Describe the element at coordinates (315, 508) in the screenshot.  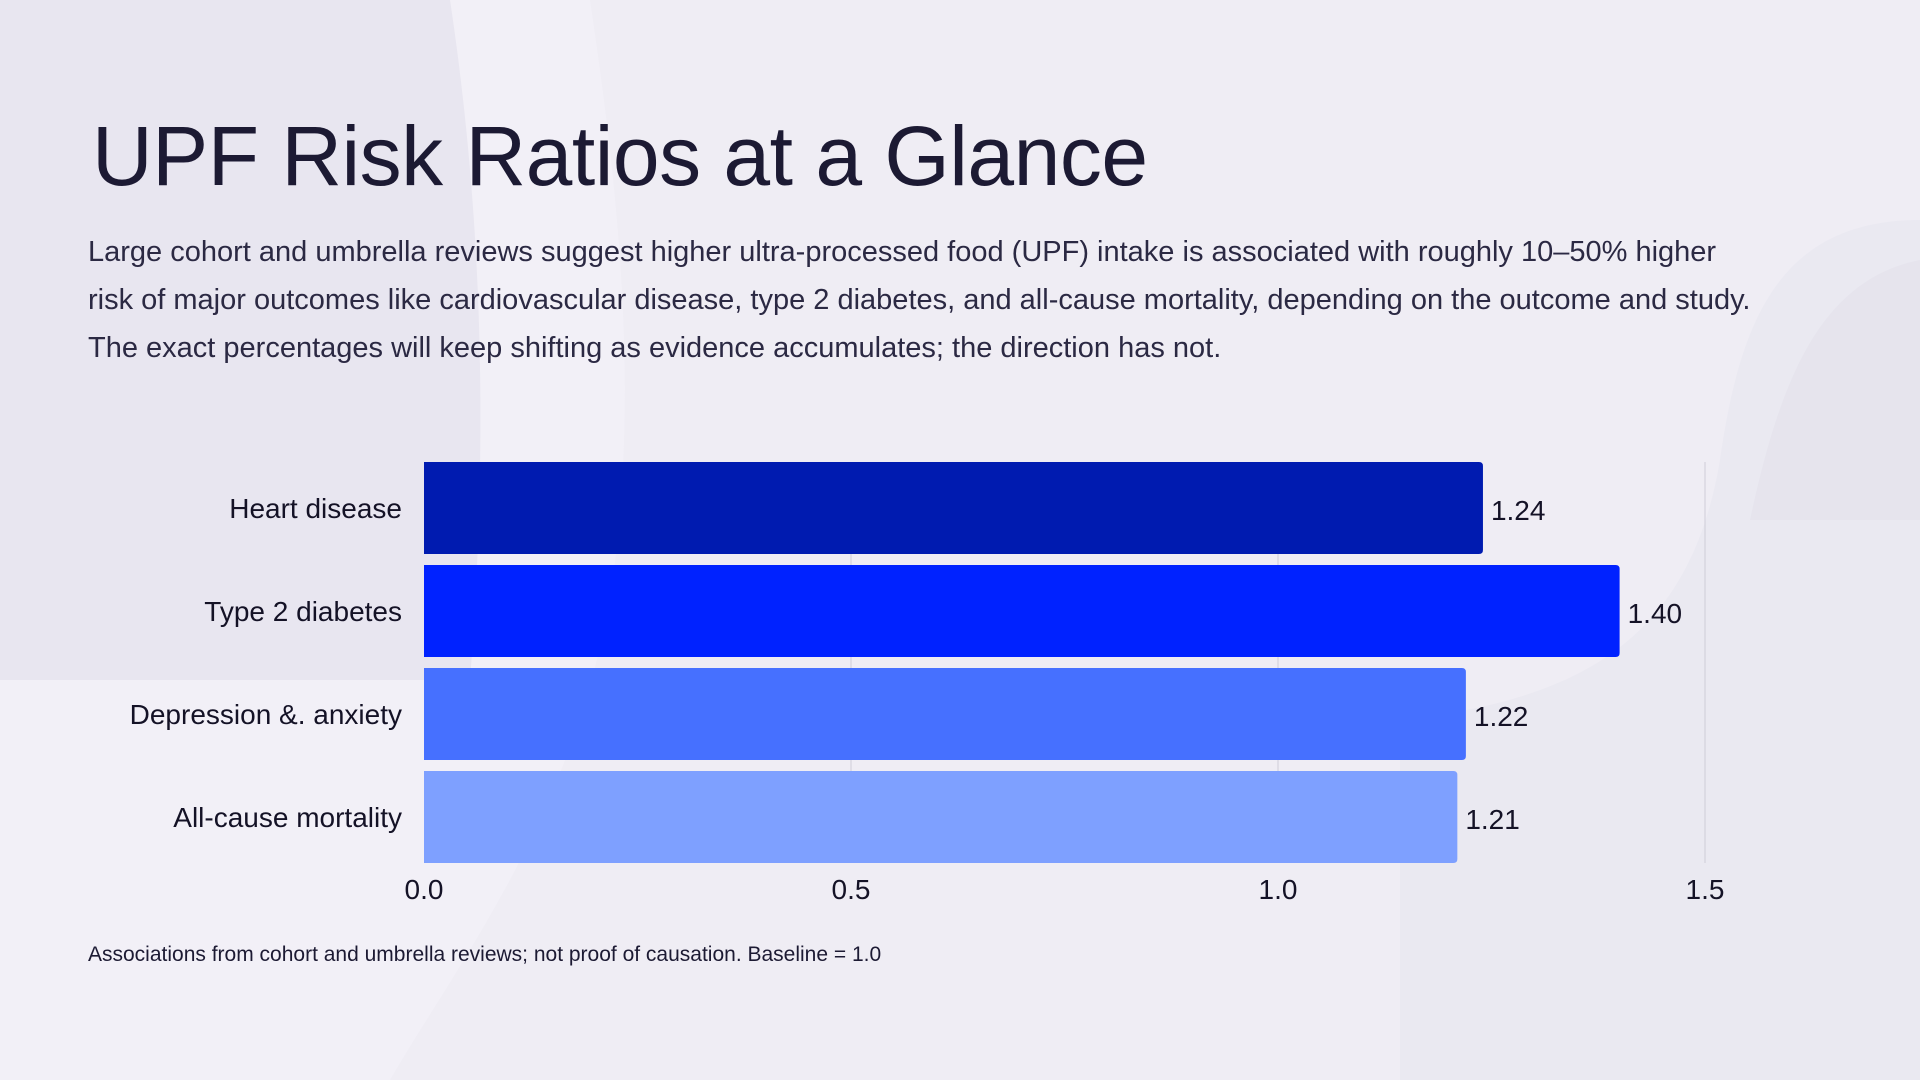
I see `category-label: Heart disease` at that location.